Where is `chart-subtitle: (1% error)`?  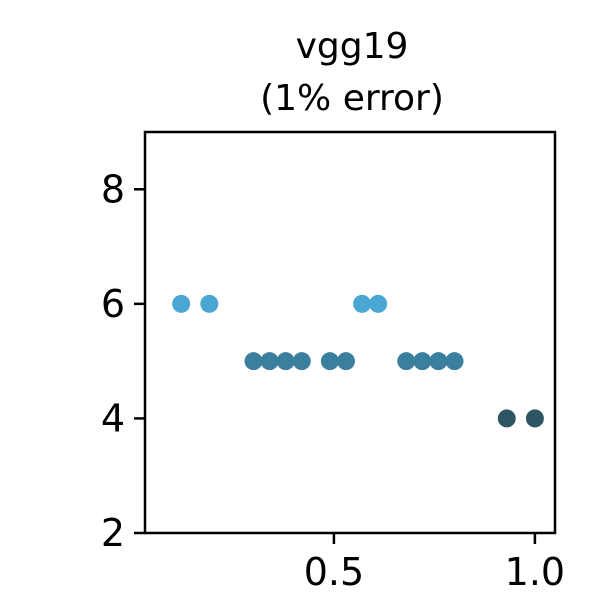
chart-subtitle: (1% error) is located at coordinates (352, 98).